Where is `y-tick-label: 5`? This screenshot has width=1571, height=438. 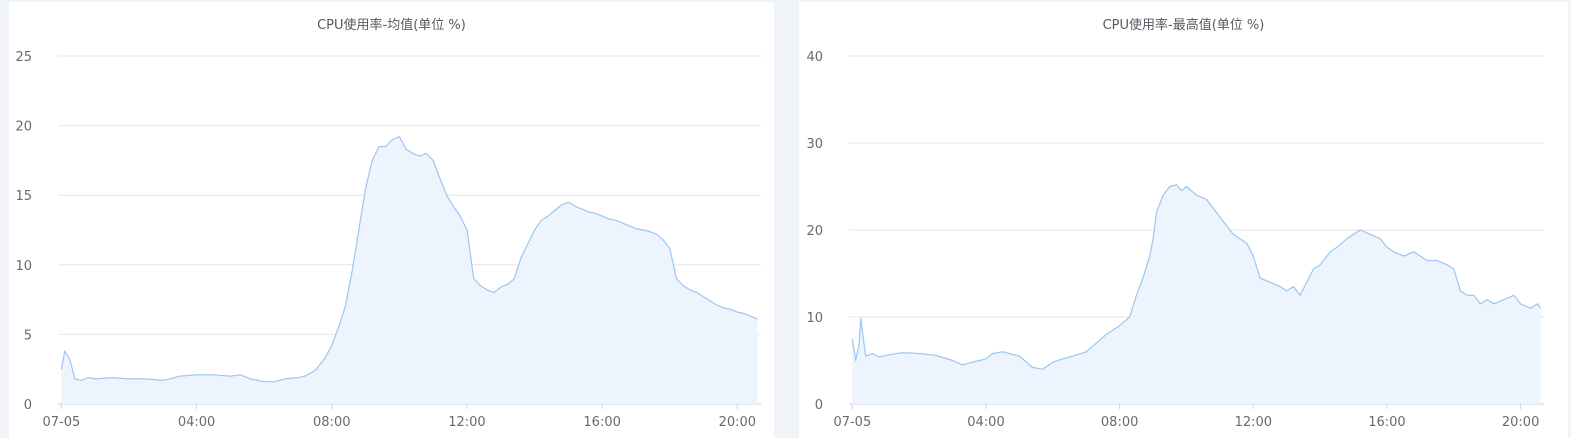 y-tick-label: 5 is located at coordinates (28, 335).